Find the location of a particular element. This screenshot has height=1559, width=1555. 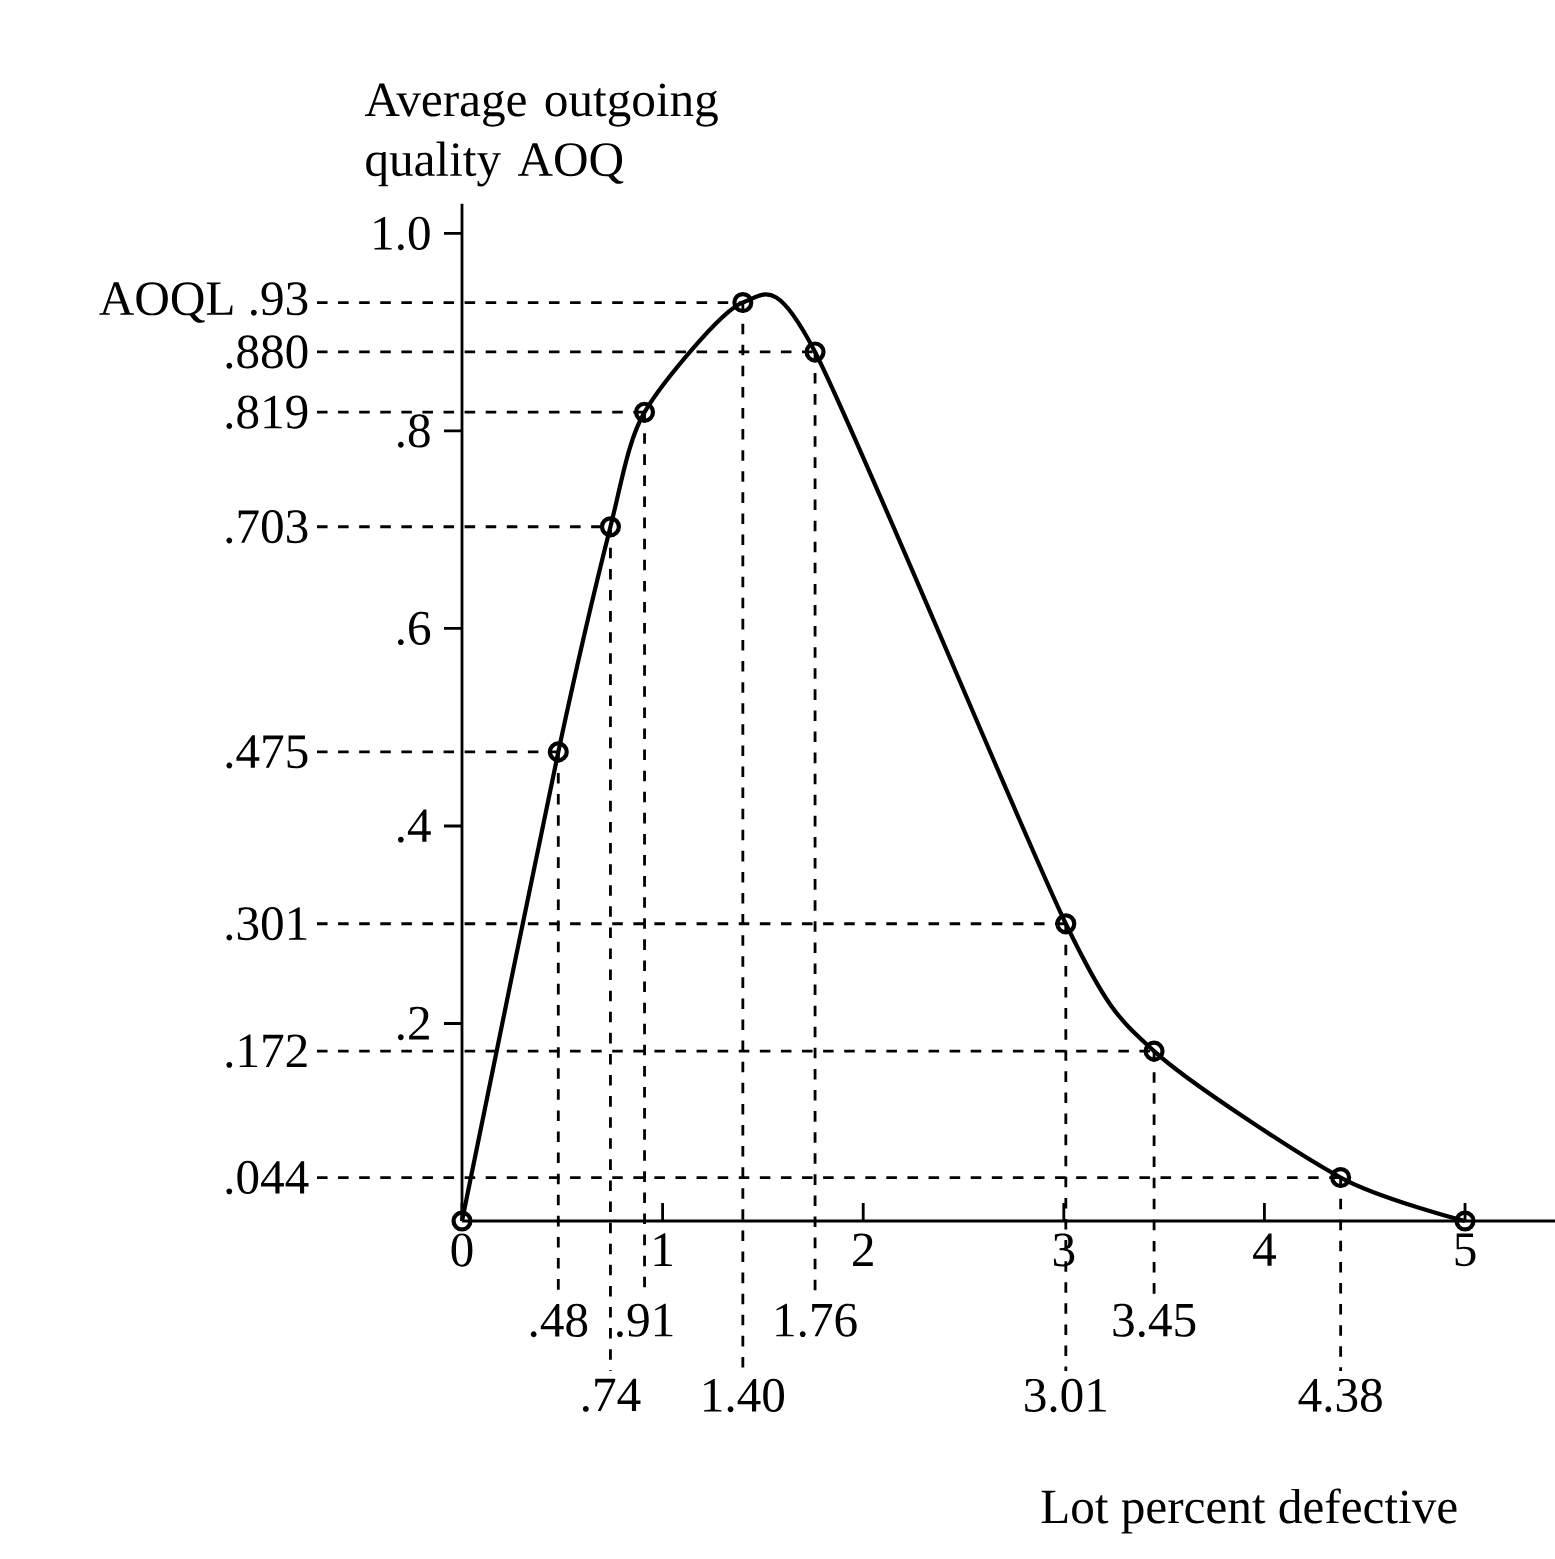

ref-line-label: .48 is located at coordinates (559, 1320).